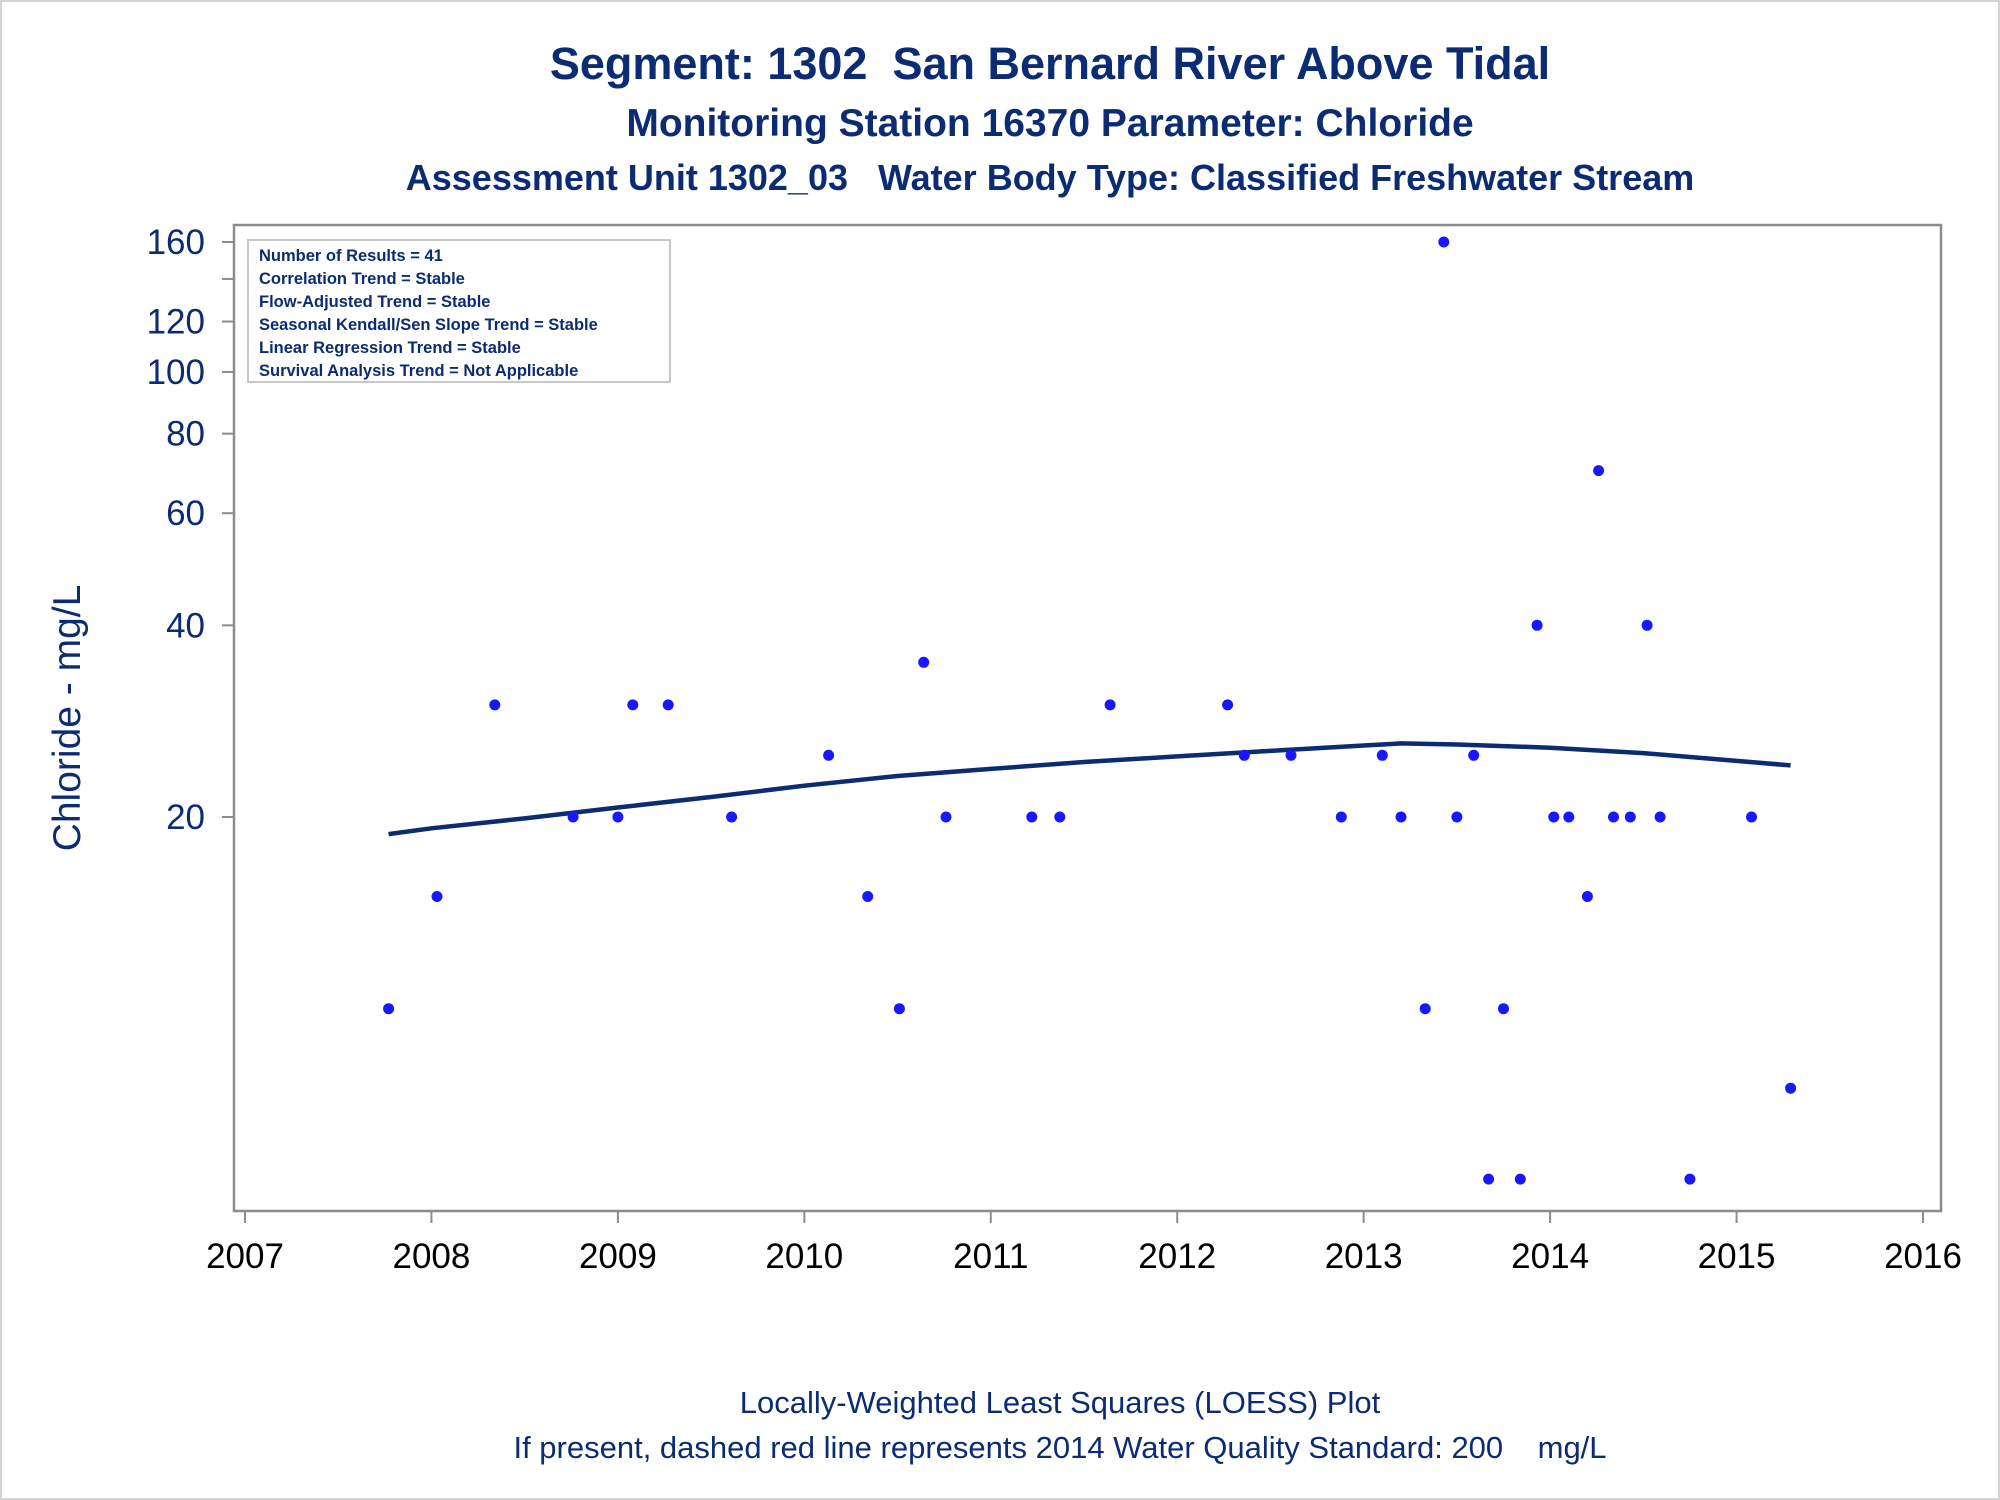 The height and width of the screenshot is (1500, 2000). I want to click on x-tick-label: 2007, so click(245, 1256).